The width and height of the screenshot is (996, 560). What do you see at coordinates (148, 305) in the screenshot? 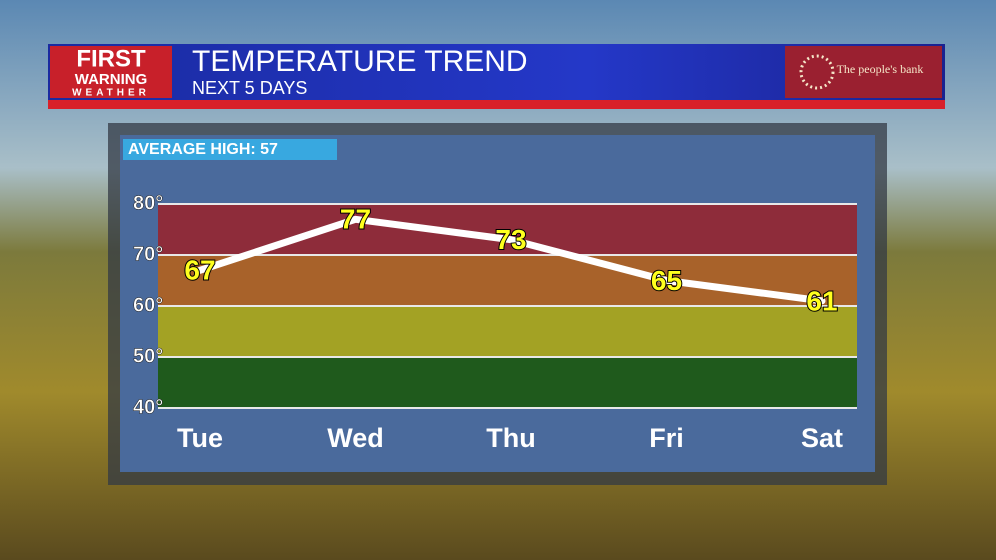
I see `y-tick-label: 60°` at bounding box center [148, 305].